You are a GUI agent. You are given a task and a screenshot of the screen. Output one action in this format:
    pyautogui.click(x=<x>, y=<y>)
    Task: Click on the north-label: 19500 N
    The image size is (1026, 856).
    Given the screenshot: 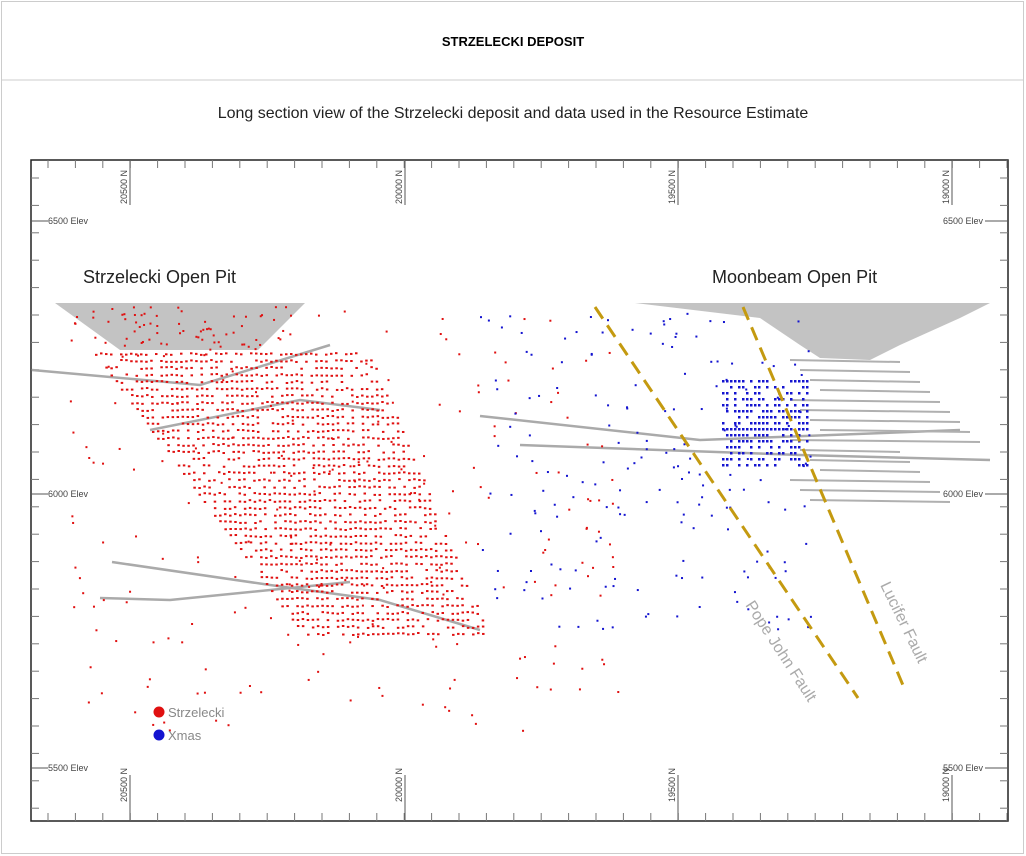 What is the action you would take?
    pyautogui.click(x=672, y=785)
    